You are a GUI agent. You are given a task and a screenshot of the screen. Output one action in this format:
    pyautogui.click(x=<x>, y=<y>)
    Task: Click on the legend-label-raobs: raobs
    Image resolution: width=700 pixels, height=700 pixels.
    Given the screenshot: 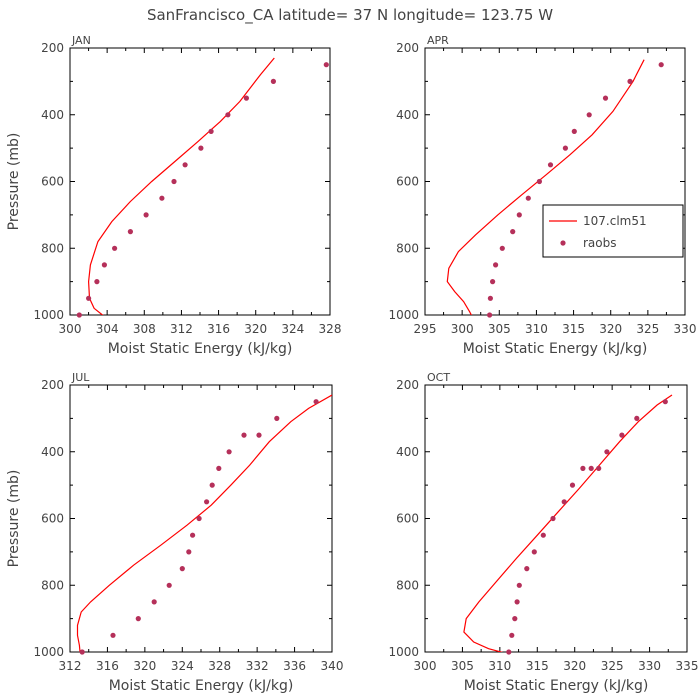 What is the action you would take?
    pyautogui.click(x=600, y=243)
    